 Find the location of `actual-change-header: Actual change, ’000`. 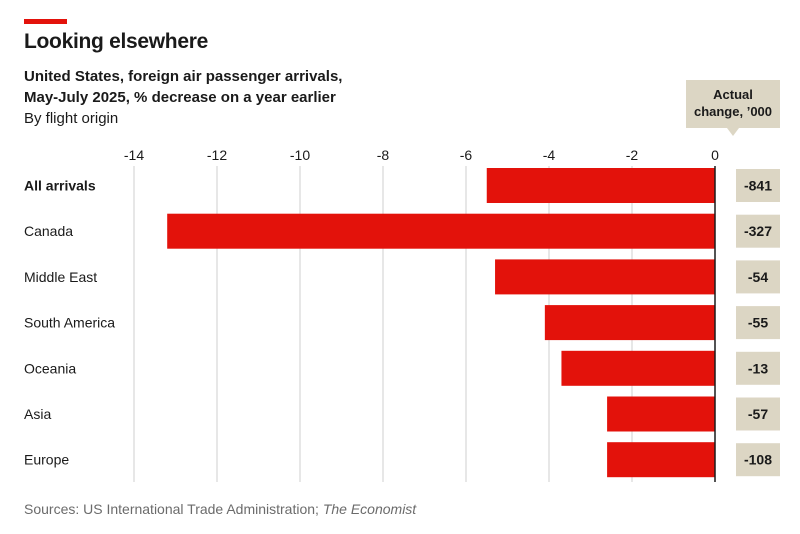

actual-change-header: Actual change, ’000 is located at coordinates (733, 108).